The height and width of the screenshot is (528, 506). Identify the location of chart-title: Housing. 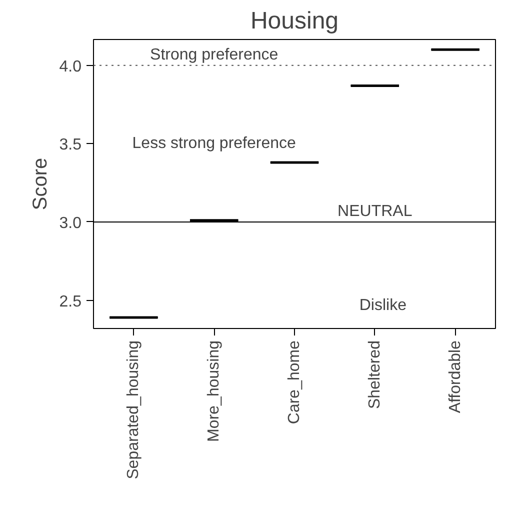
(294, 21).